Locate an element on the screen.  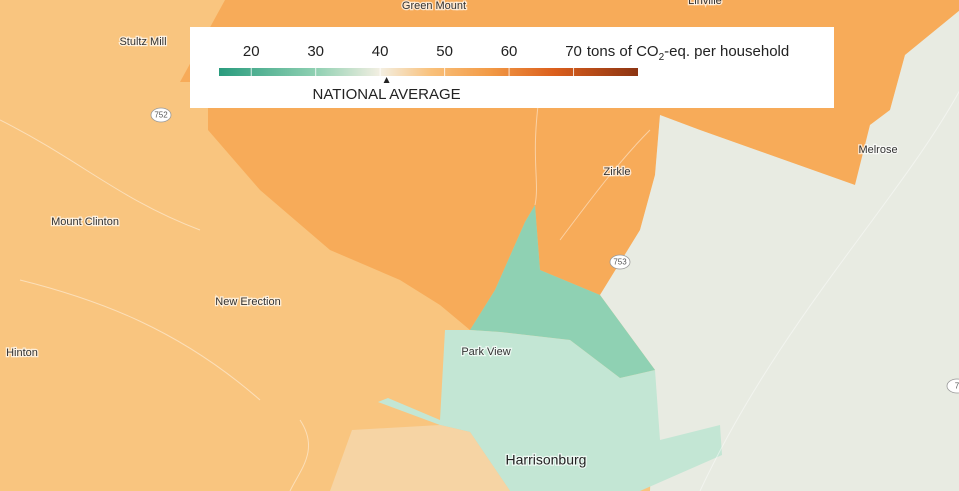
national-average-marker is located at coordinates (386, 80).